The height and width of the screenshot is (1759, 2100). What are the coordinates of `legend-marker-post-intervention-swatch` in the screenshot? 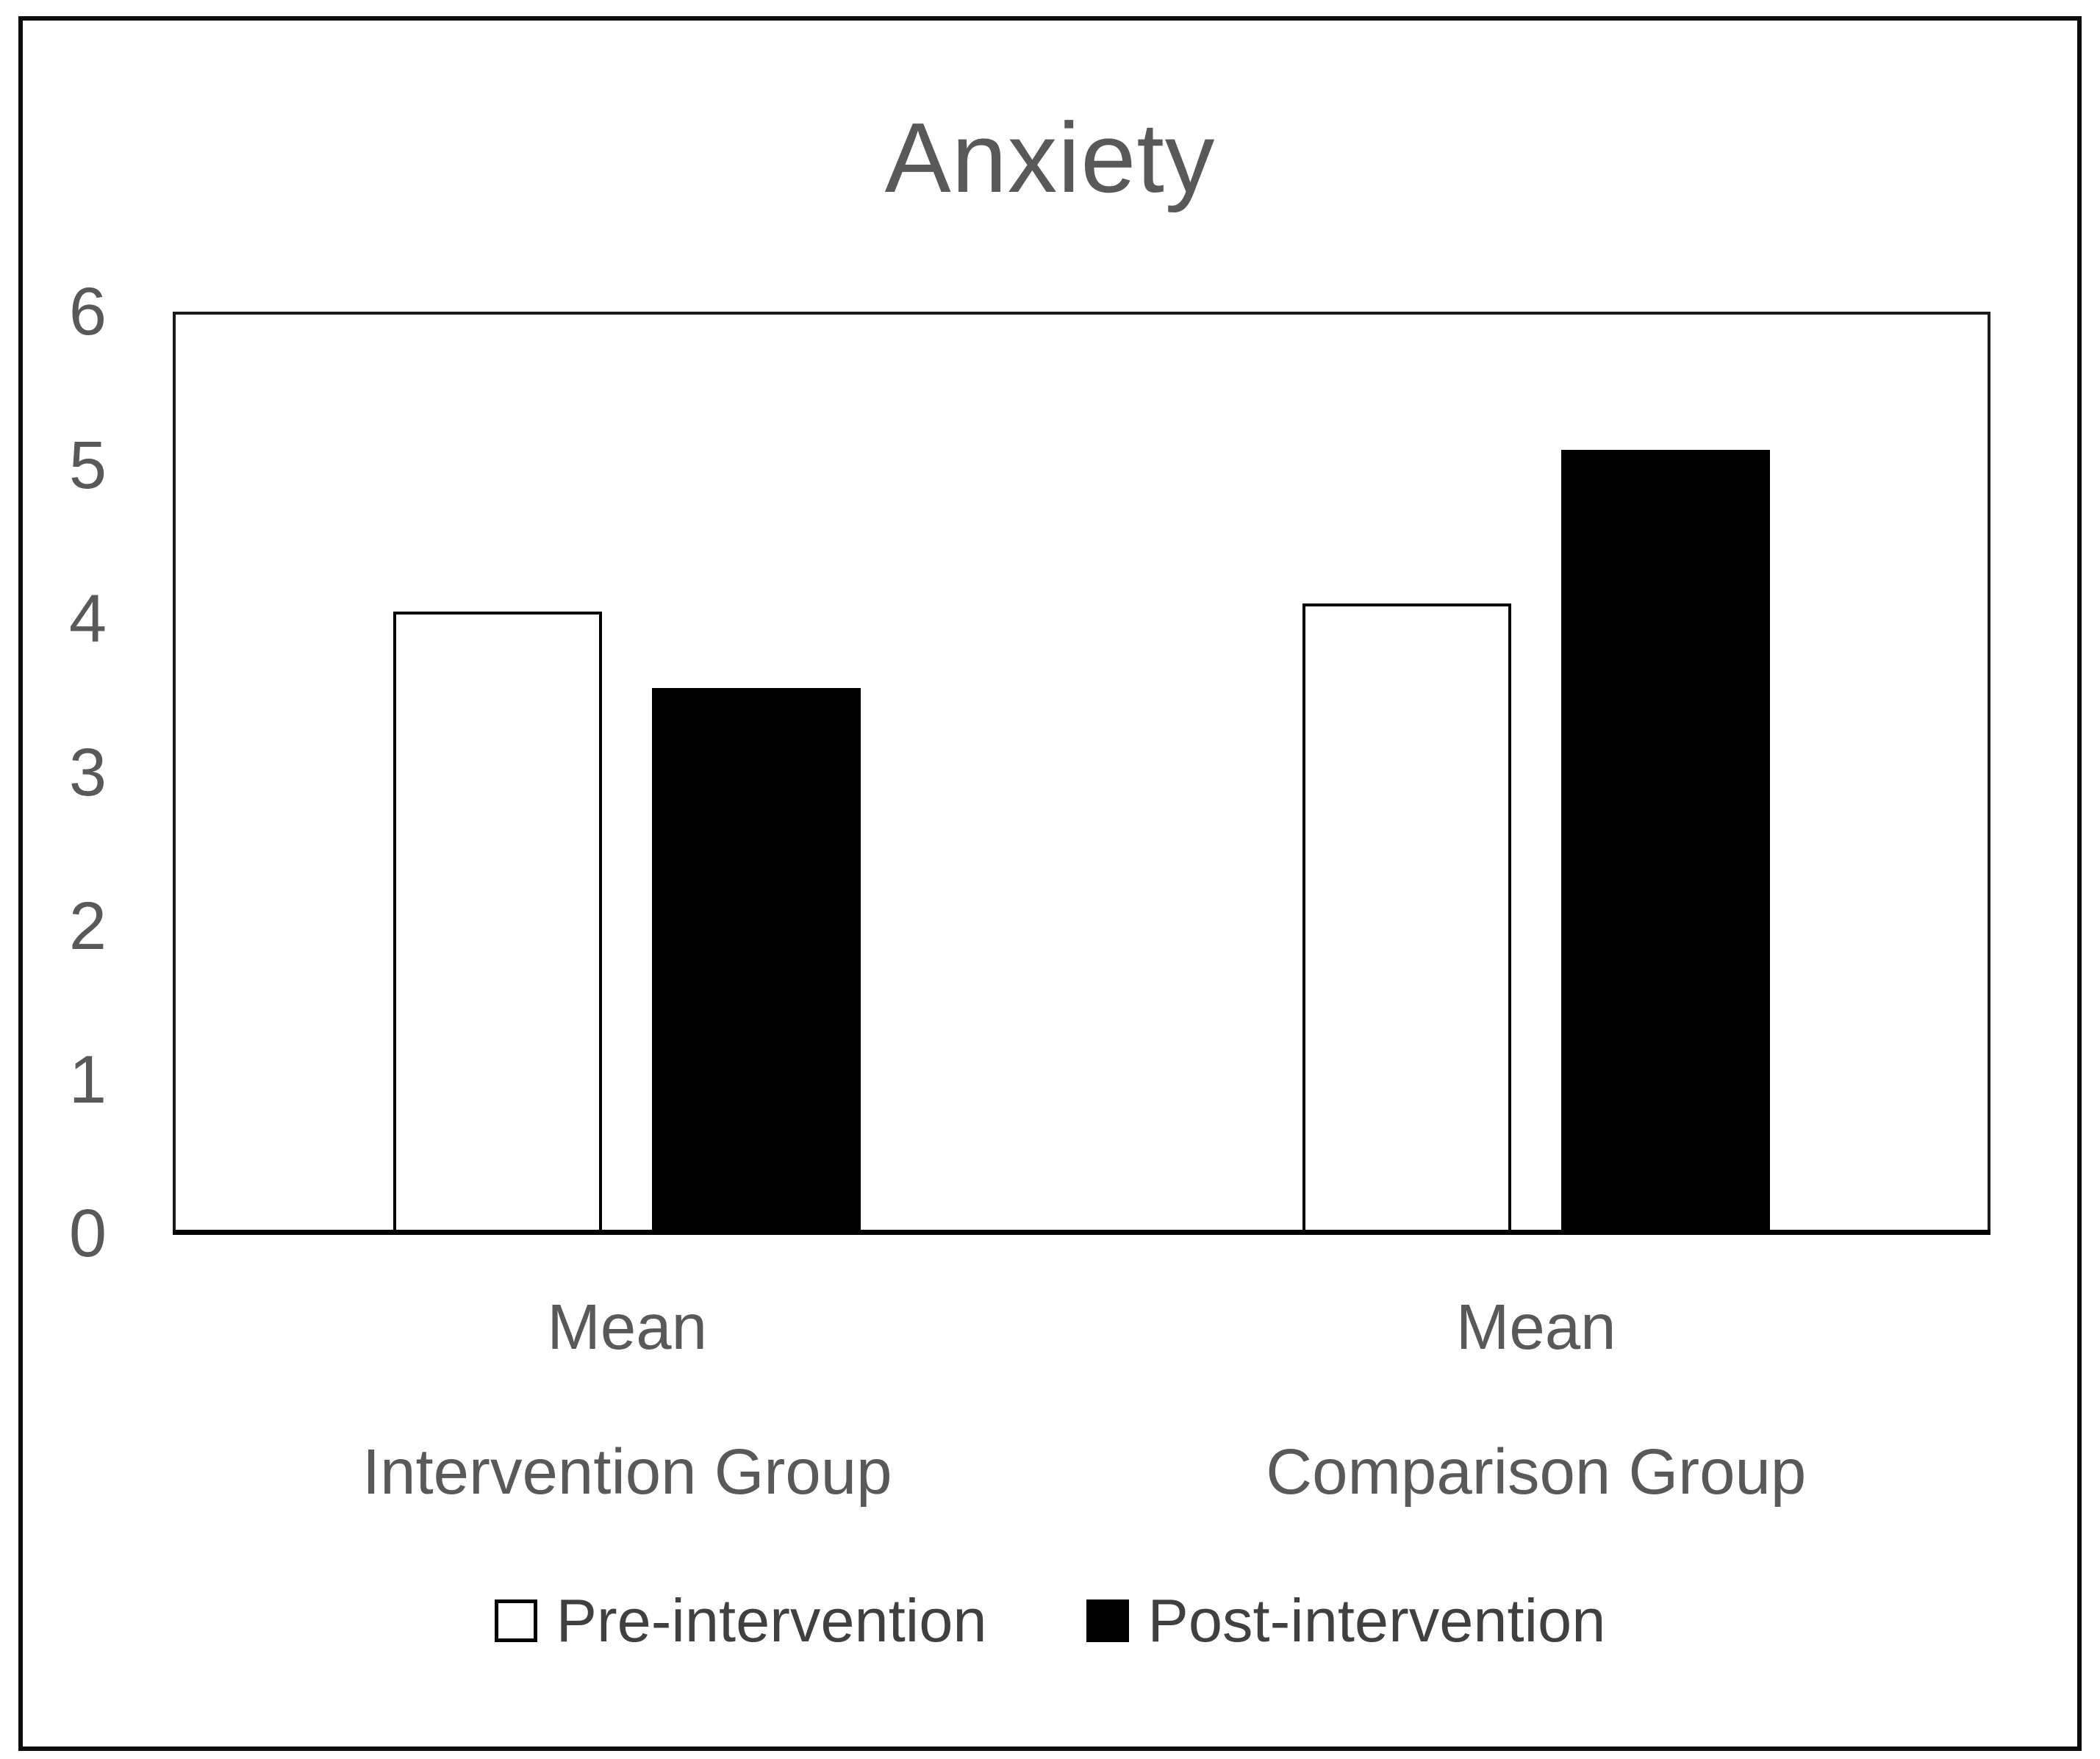 It's located at (1107, 1621).